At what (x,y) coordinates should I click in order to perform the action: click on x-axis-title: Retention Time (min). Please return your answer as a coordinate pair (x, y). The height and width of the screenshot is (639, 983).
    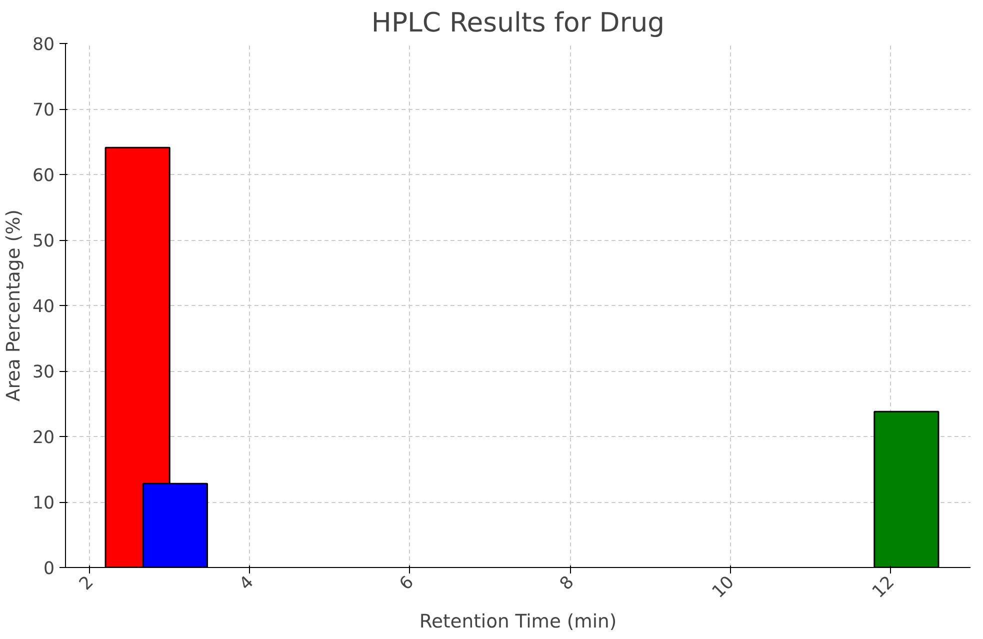
    Looking at the image, I should click on (518, 621).